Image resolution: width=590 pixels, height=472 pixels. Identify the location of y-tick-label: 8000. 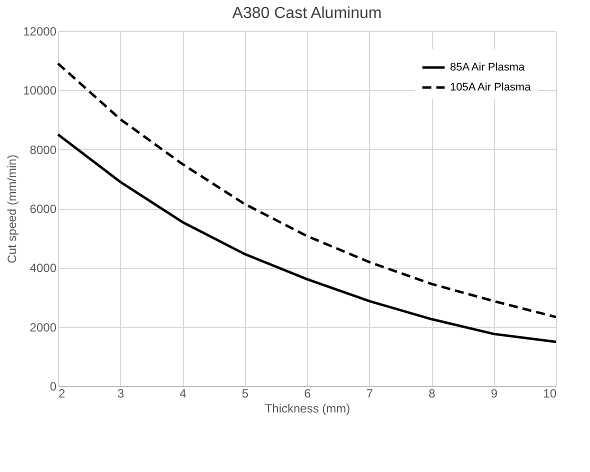
(43, 149).